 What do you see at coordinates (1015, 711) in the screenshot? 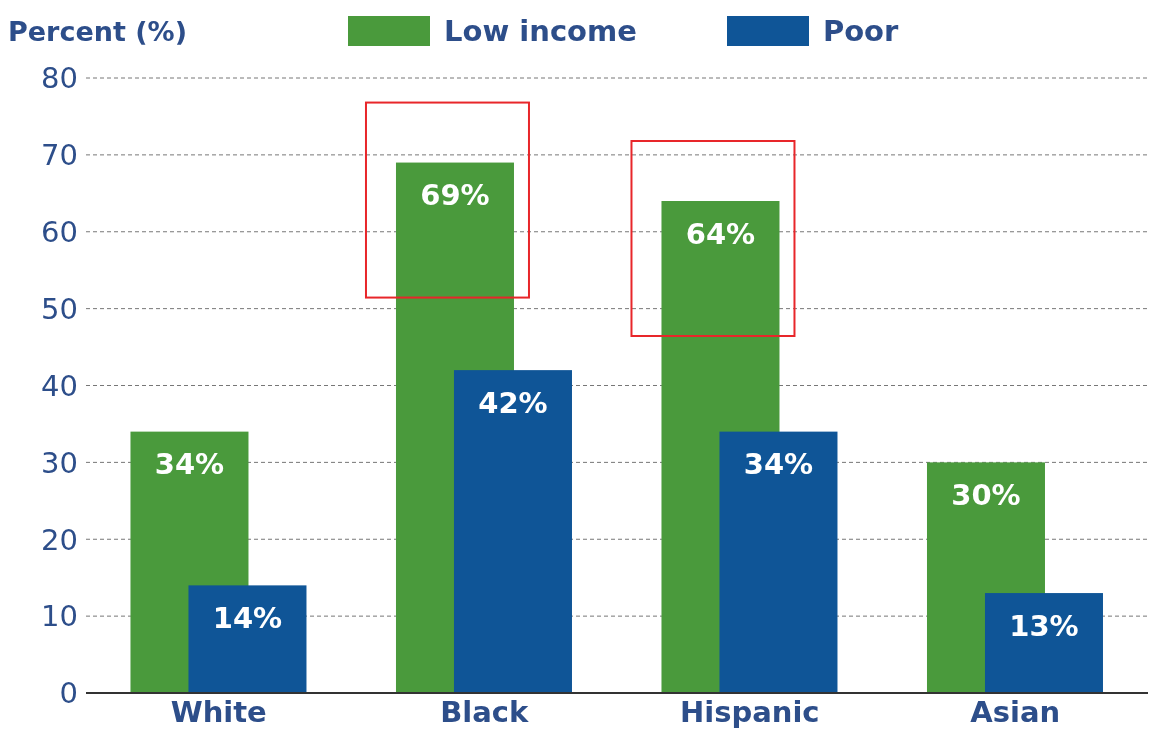
I see `x-tick-label: Asian` at bounding box center [1015, 711].